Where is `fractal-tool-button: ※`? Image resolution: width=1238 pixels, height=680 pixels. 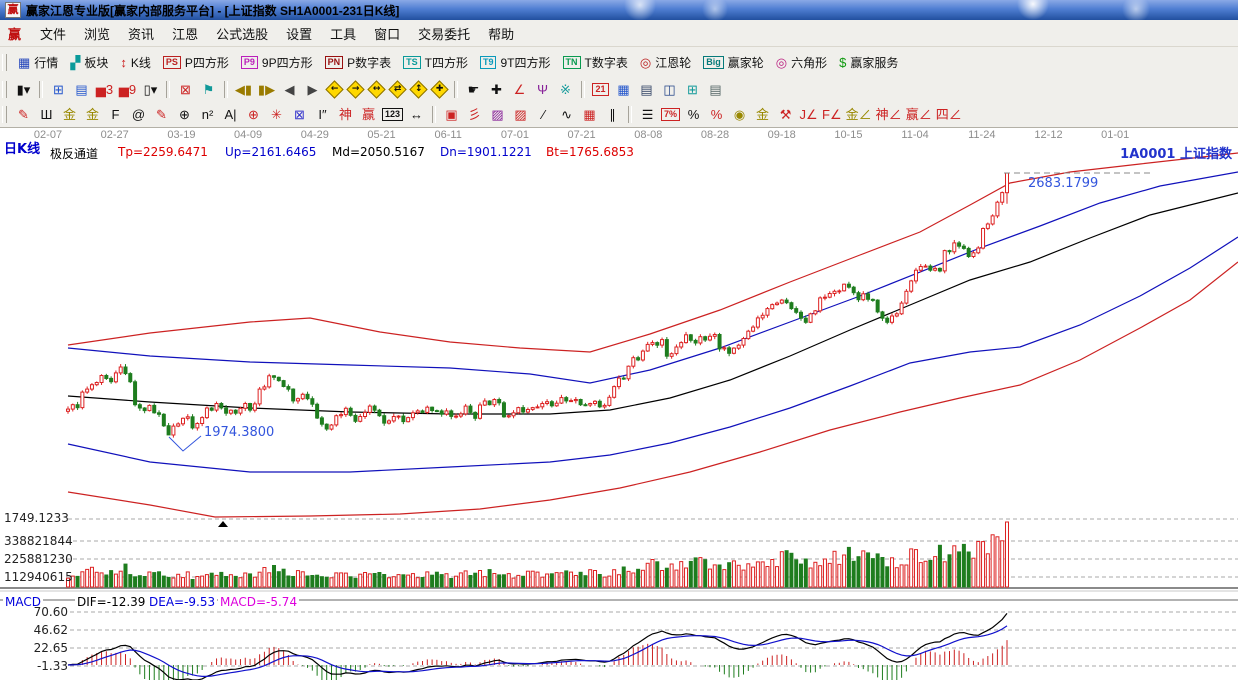 fractal-tool-button: ※ is located at coordinates (565, 89).